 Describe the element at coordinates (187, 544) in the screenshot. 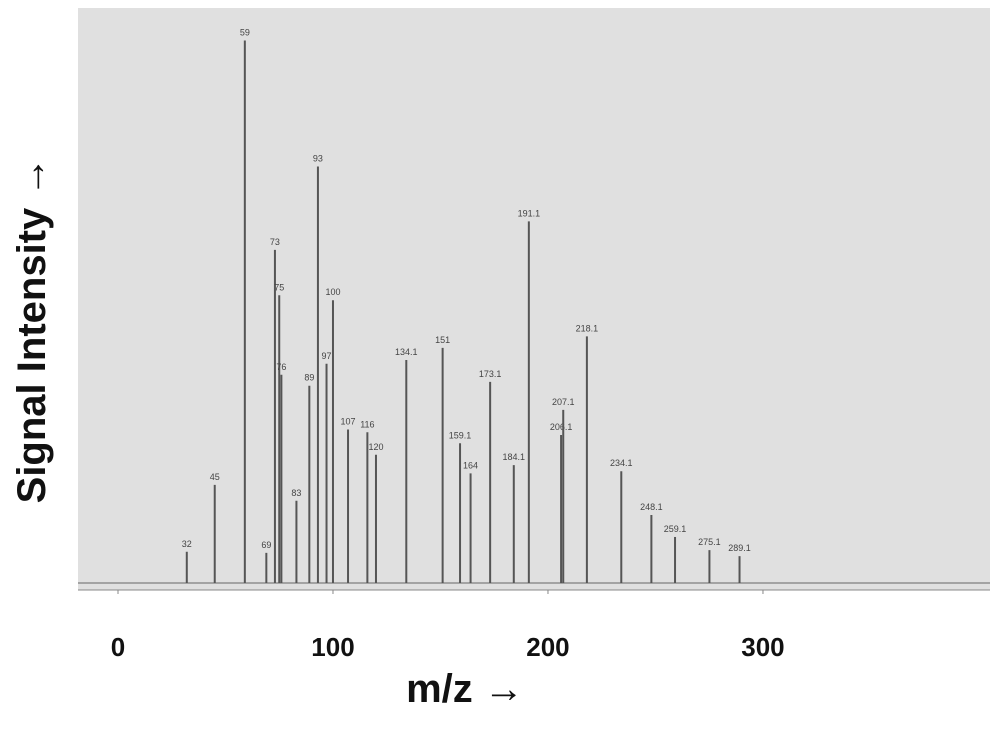

I see `peak-label: 32` at that location.